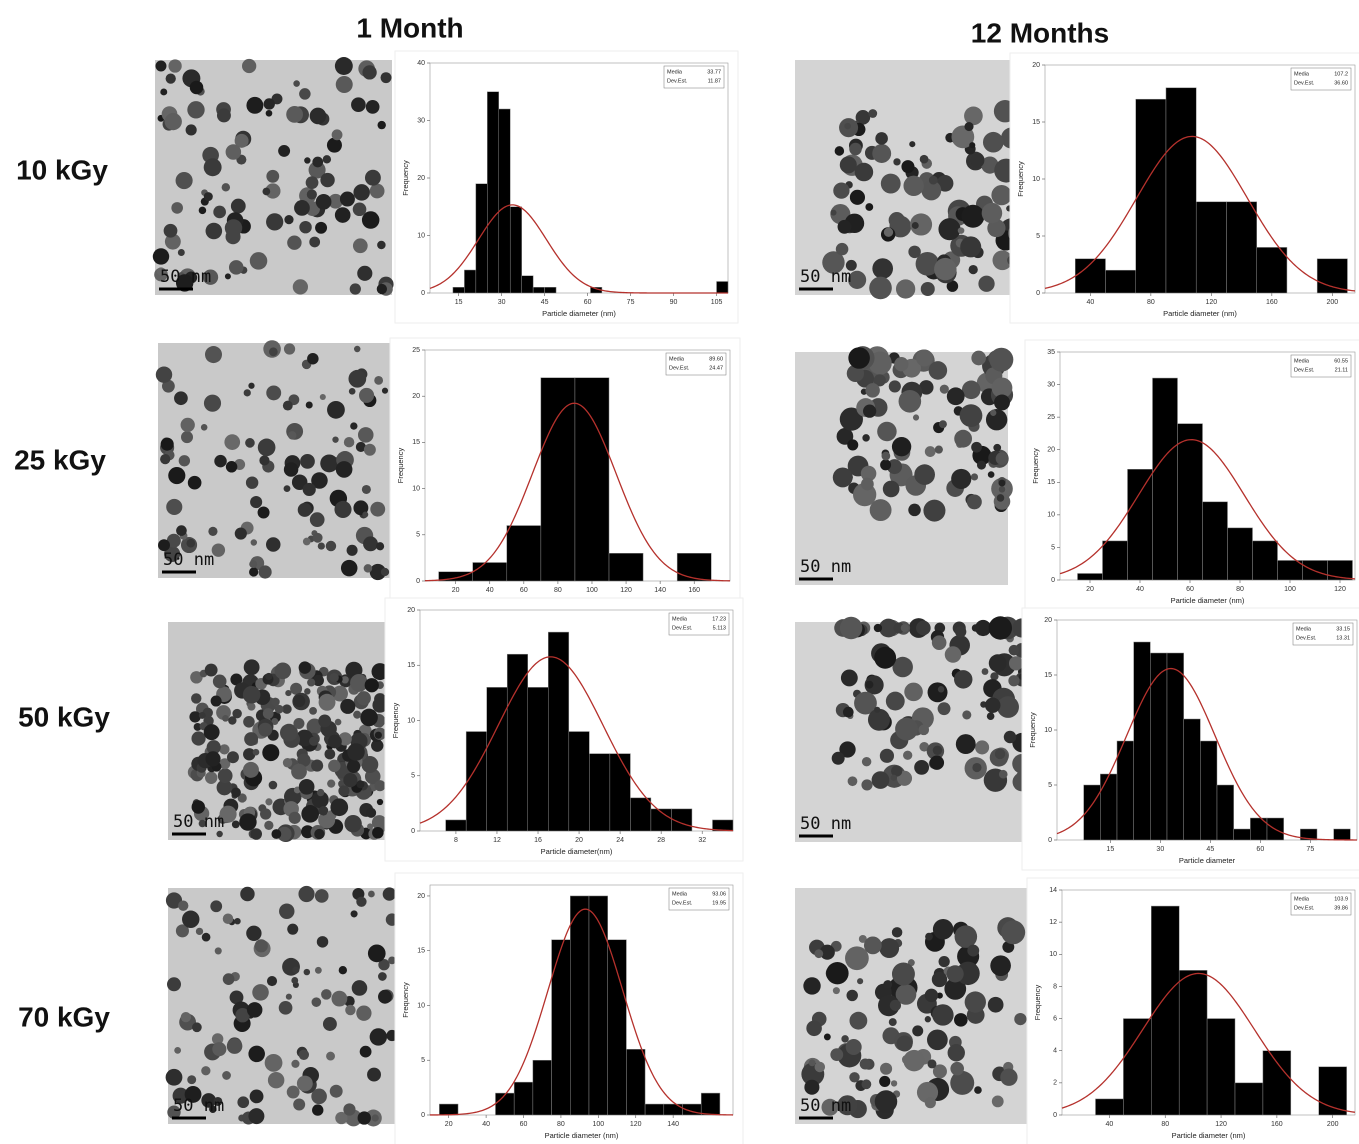  Describe the element at coordinates (409, 27) in the screenshot. I see `column-title: 1 Month` at that location.